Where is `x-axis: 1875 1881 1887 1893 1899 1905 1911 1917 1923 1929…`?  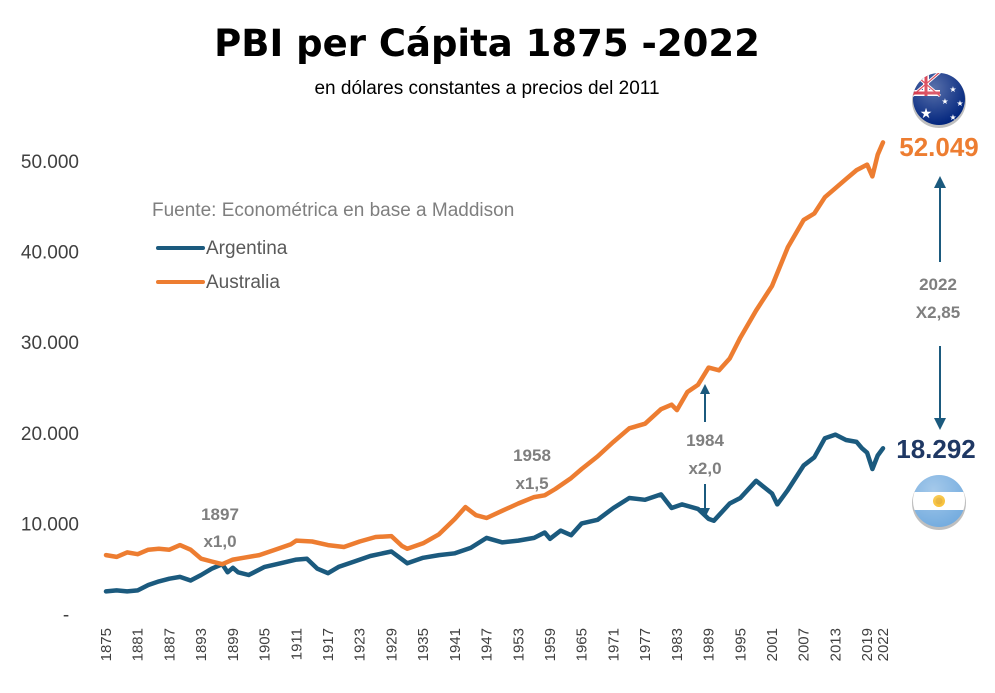 x-axis: 1875 1881 1887 1893 1899 1905 1911 1917 1923 1929… is located at coordinates (495, 644).